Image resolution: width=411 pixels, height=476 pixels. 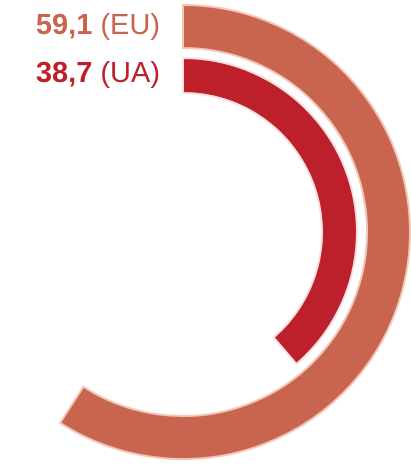 What do you see at coordinates (64, 73) in the screenshot?
I see `value-label: 38,7` at bounding box center [64, 73].